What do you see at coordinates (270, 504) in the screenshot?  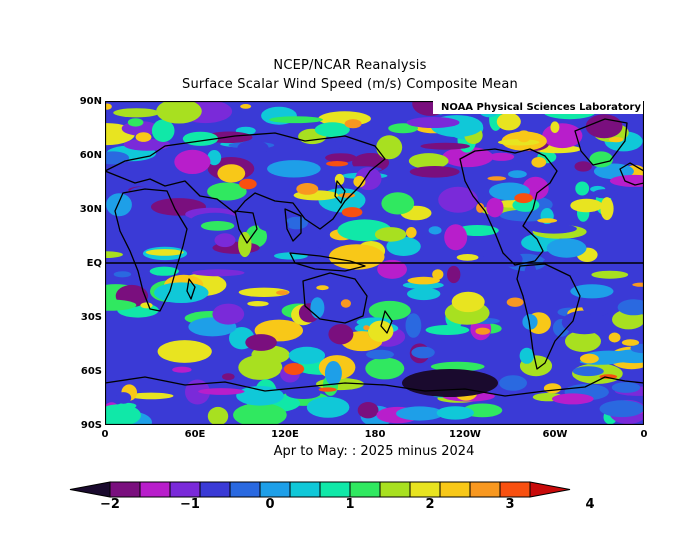 I see `colorbar-label-0: 0` at bounding box center [270, 504].